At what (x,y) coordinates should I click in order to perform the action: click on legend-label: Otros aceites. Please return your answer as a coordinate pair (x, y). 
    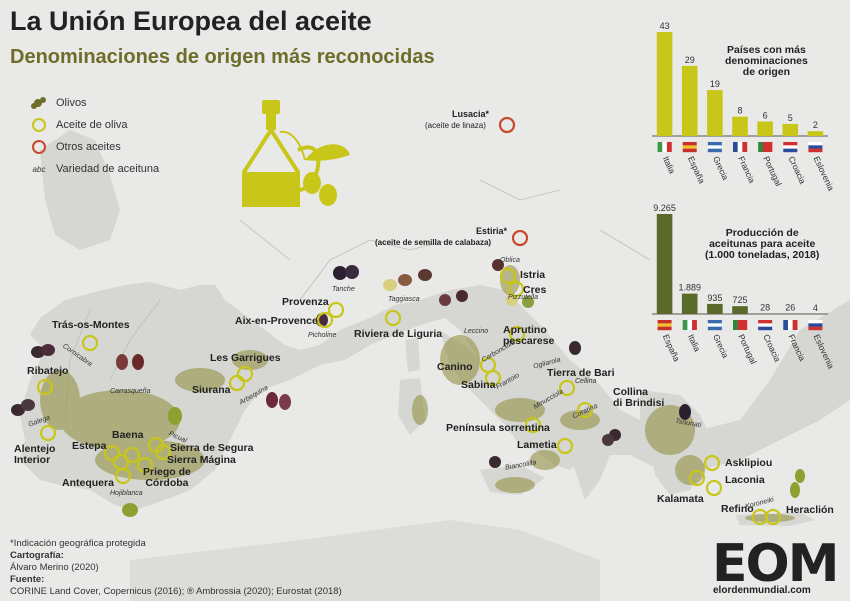
    Looking at the image, I should click on (88, 147).